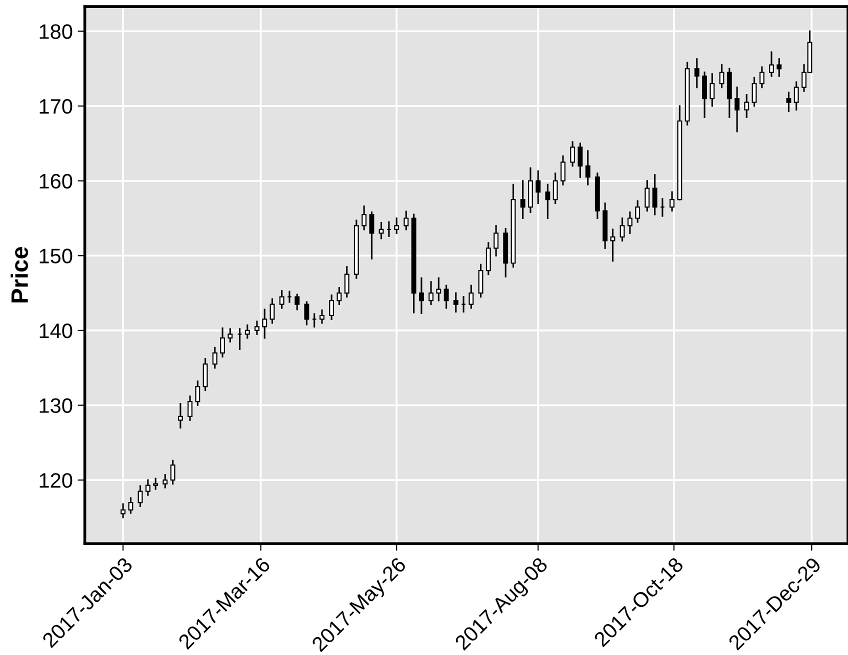  Describe the element at coordinates (56, 330) in the screenshot. I see `y-tick-label: 140` at that location.